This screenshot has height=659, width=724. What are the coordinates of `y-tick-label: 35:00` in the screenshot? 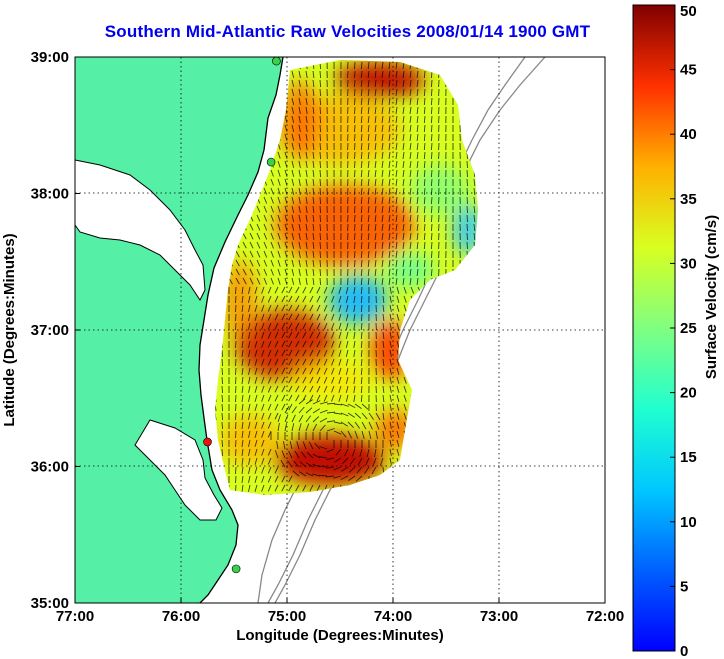 It's located at (50, 603).